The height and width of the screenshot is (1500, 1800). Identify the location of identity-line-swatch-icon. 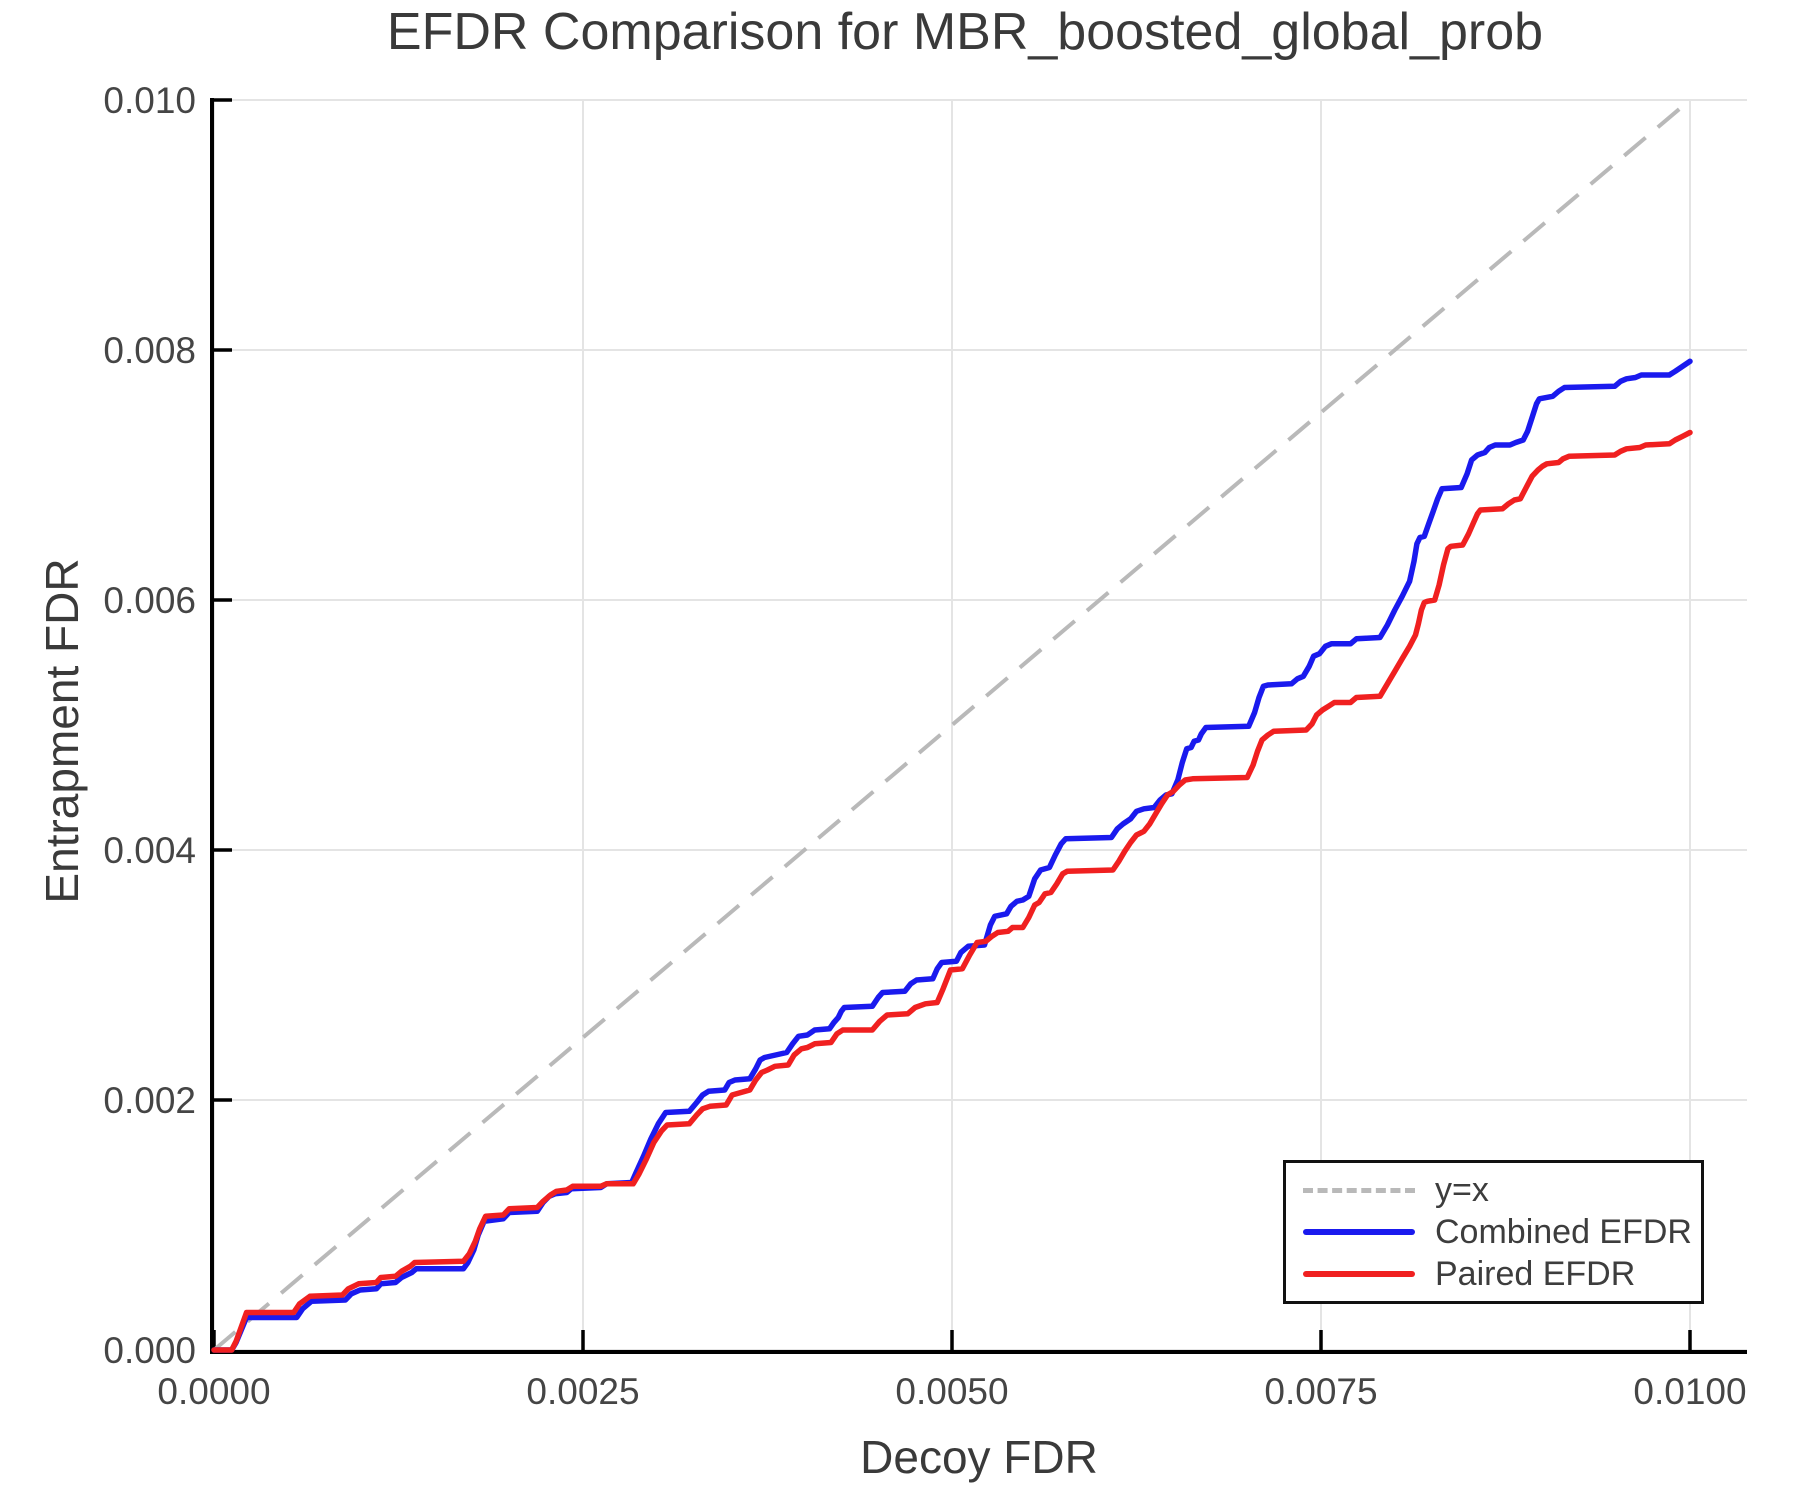
(1359, 1190).